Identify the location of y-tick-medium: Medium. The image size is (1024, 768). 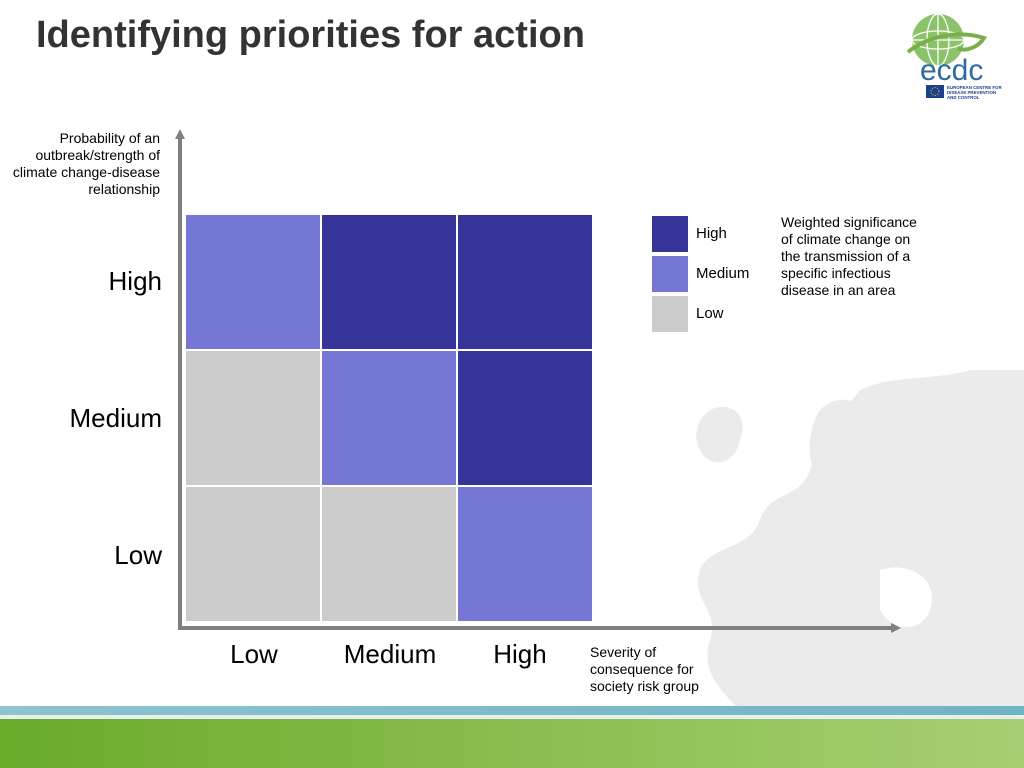
(115, 418).